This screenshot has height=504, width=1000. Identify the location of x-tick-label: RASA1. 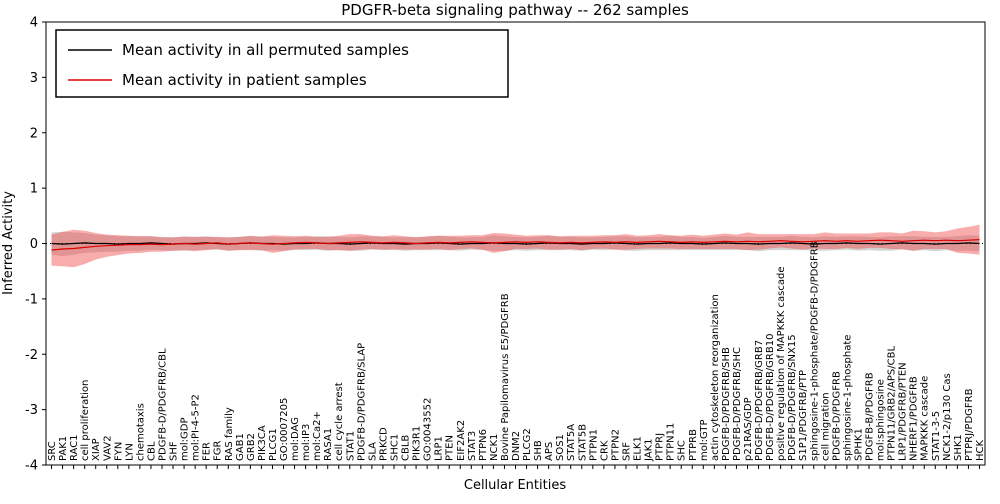
(328, 444).